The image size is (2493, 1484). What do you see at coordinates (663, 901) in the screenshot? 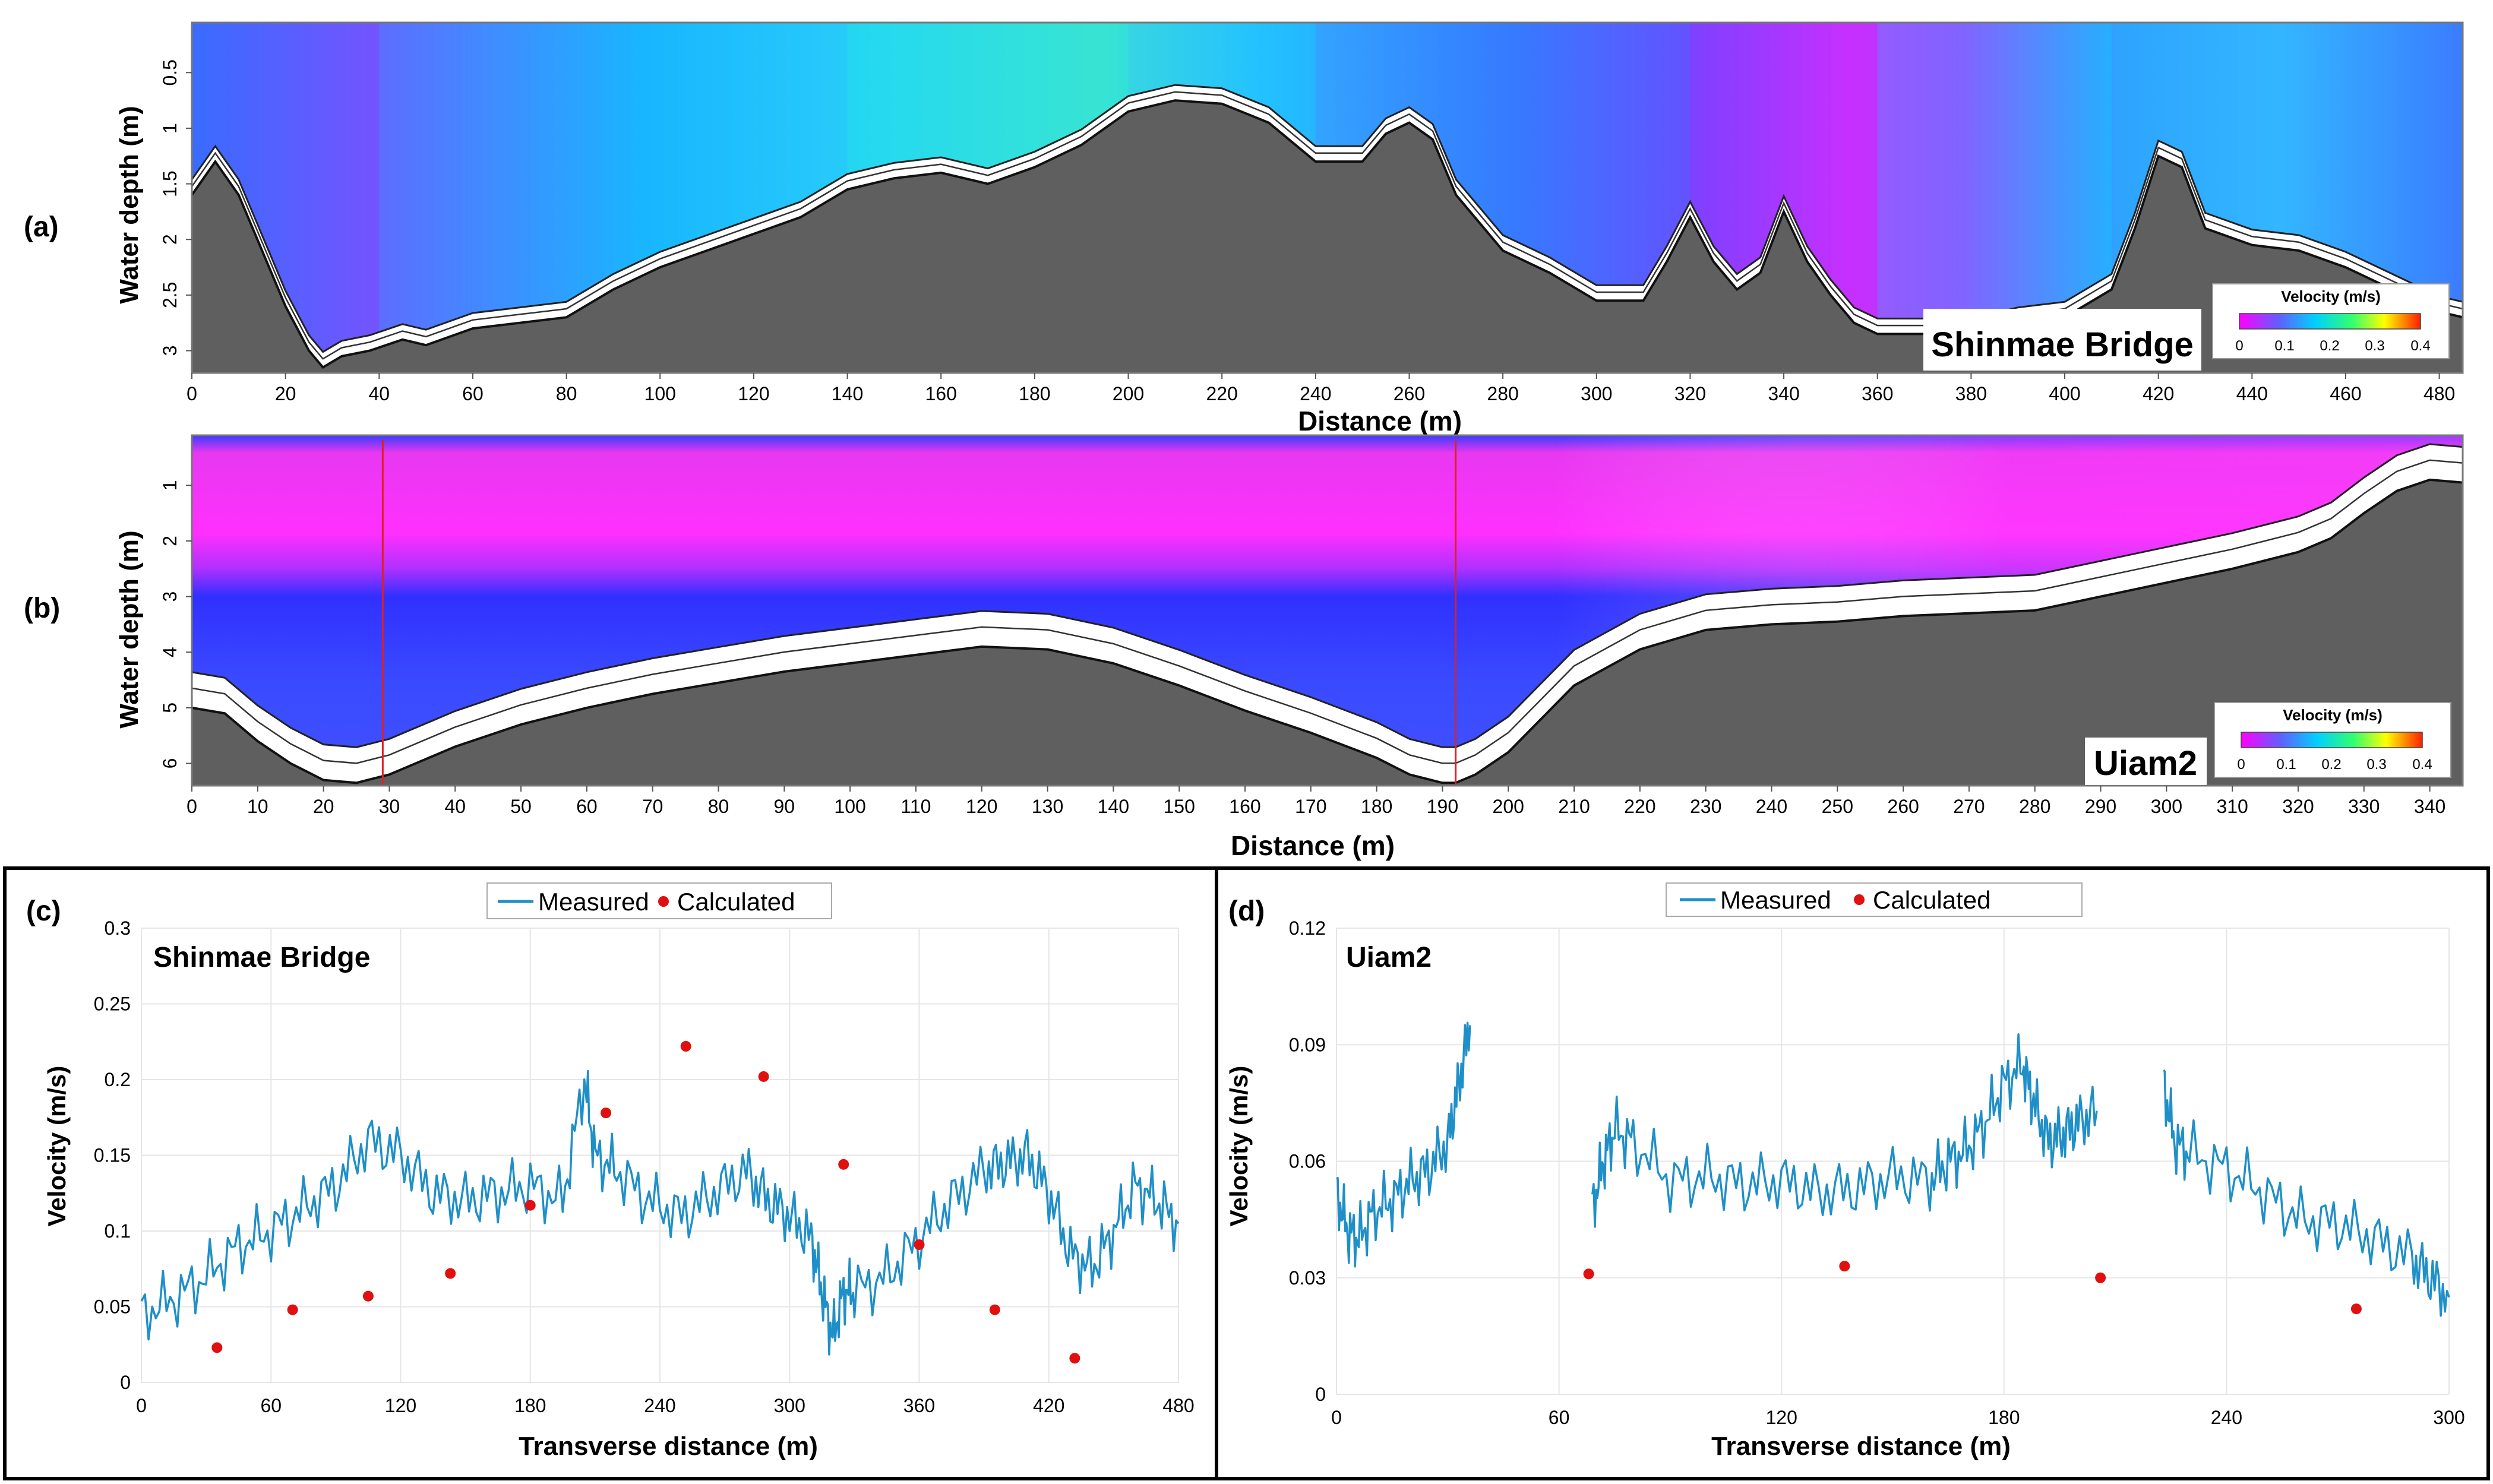
I see `panel-c-legend-calculated-swatch` at bounding box center [663, 901].